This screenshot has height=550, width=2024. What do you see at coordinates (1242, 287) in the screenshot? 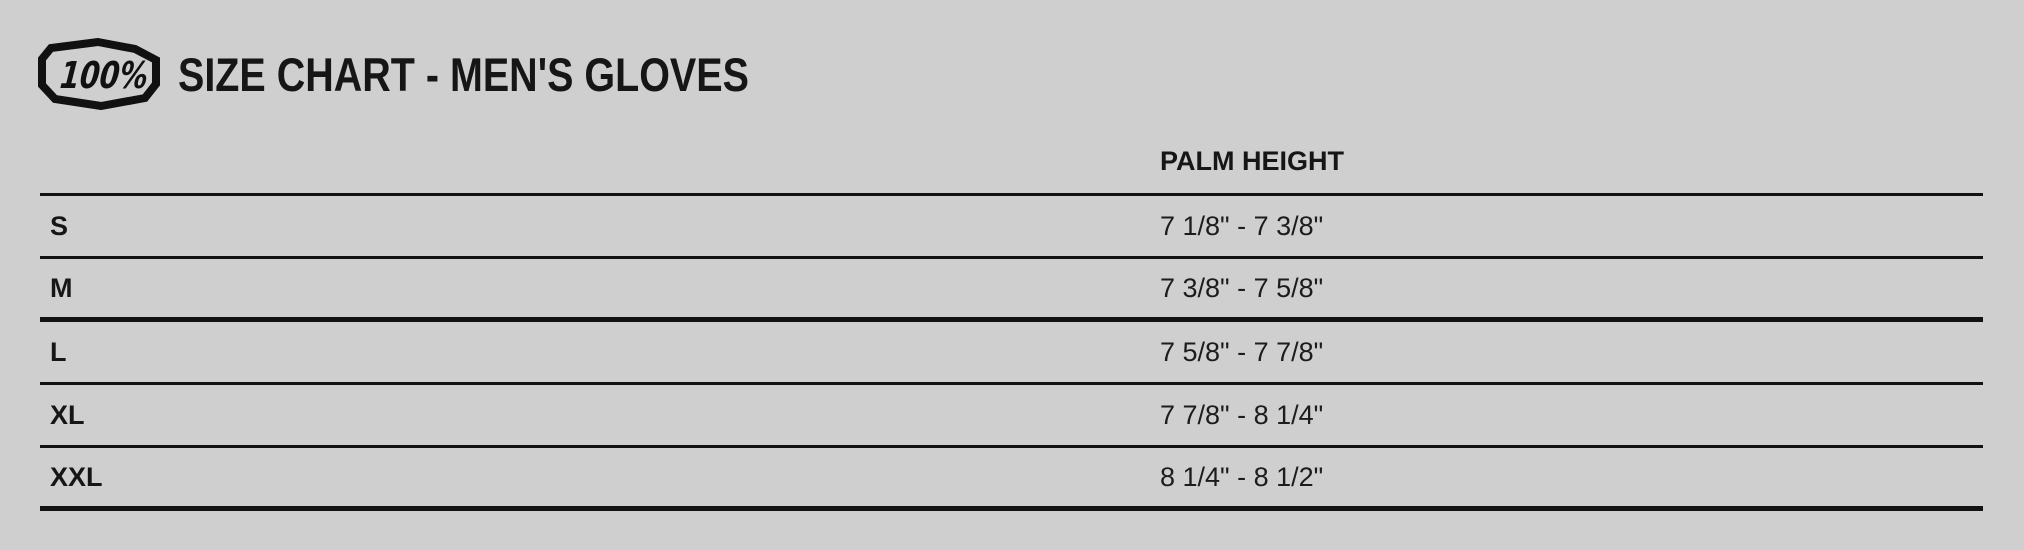
I see `palm-height-cell: 7 3/8" - 7 5/8"` at bounding box center [1242, 287].